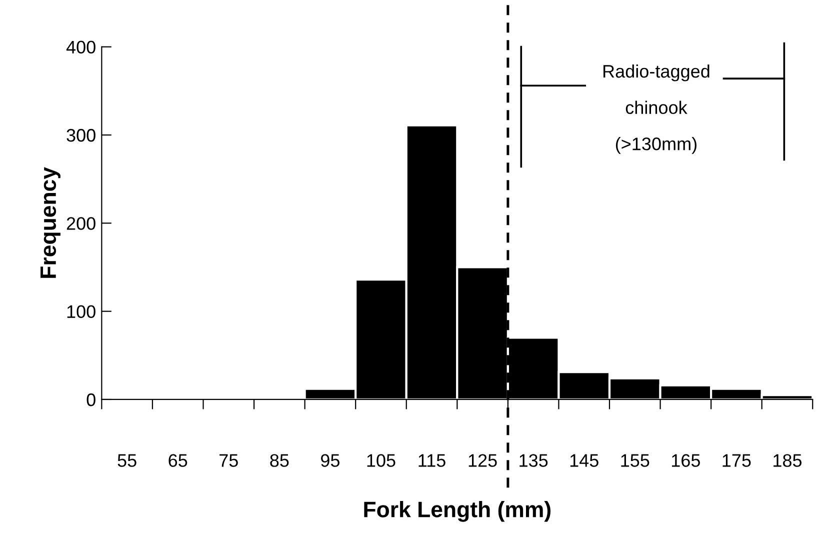 Image resolution: width=820 pixels, height=551 pixels. Describe the element at coordinates (127, 460) in the screenshot. I see `x-tick-label: 55` at that location.